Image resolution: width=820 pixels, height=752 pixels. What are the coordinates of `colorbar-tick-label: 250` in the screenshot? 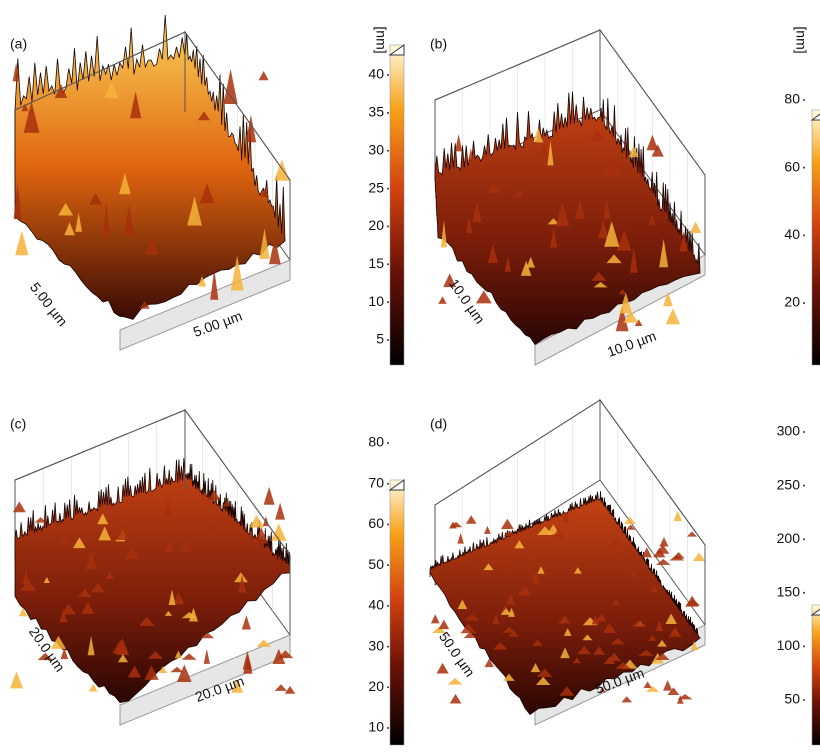 It's located at (789, 484).